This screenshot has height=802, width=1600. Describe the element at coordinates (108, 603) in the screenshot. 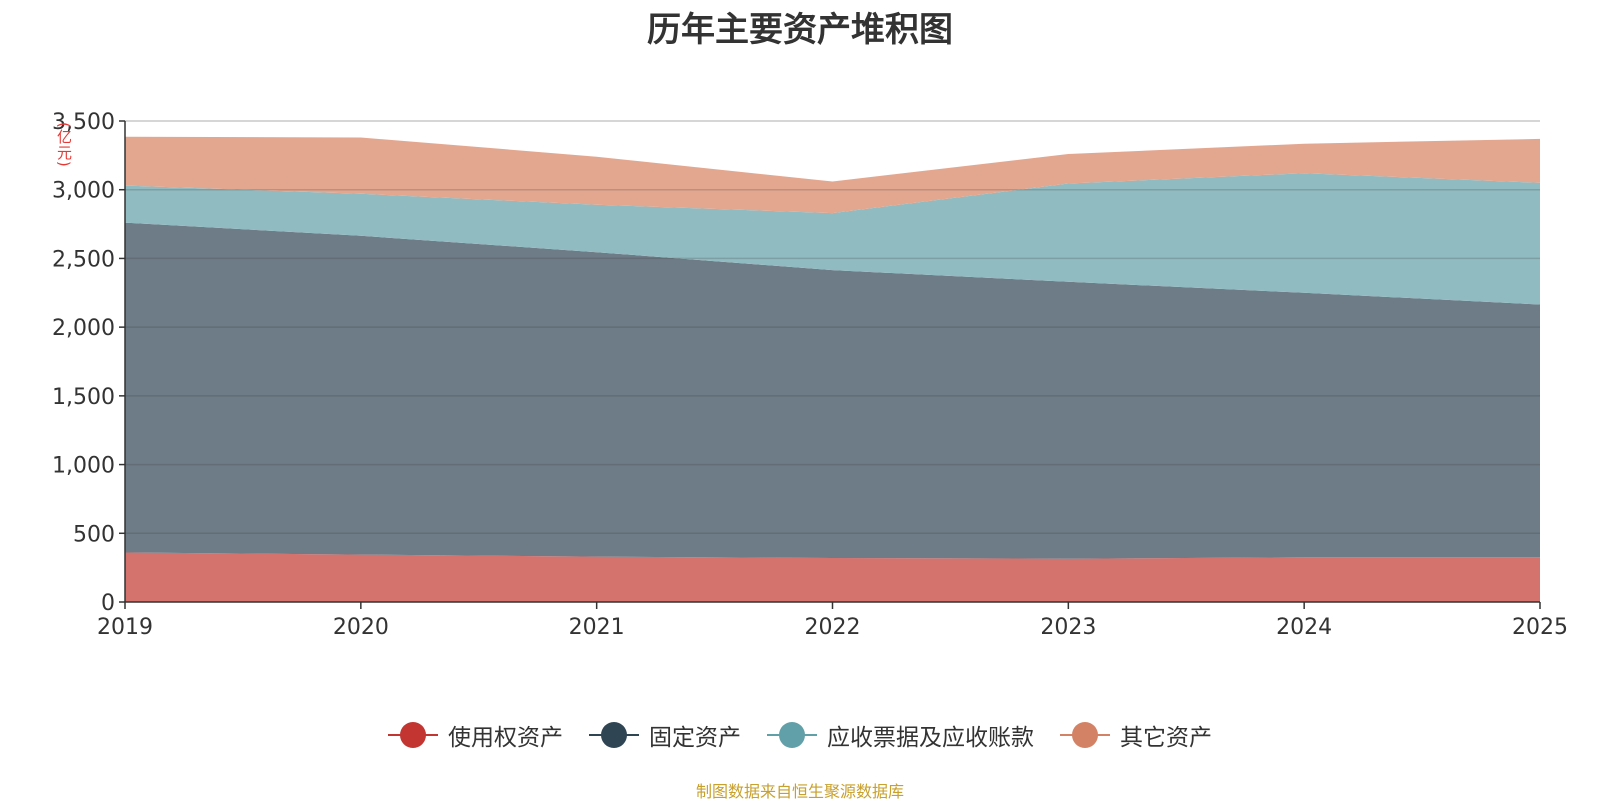

I see `y-tick-label: 0` at that location.